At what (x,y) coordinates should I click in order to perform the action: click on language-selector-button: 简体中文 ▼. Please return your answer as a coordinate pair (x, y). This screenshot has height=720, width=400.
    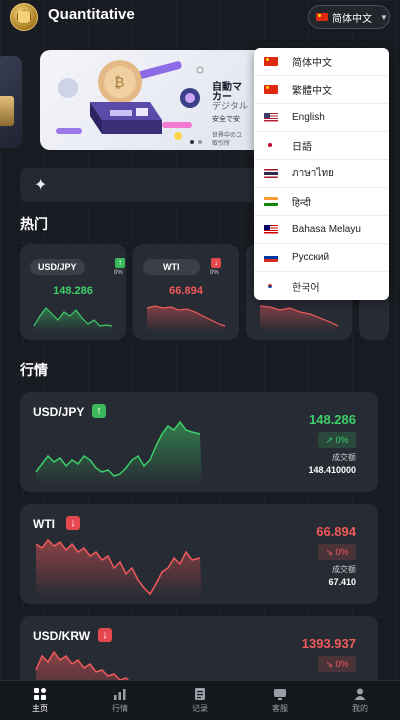
    Looking at the image, I should click on (349, 17).